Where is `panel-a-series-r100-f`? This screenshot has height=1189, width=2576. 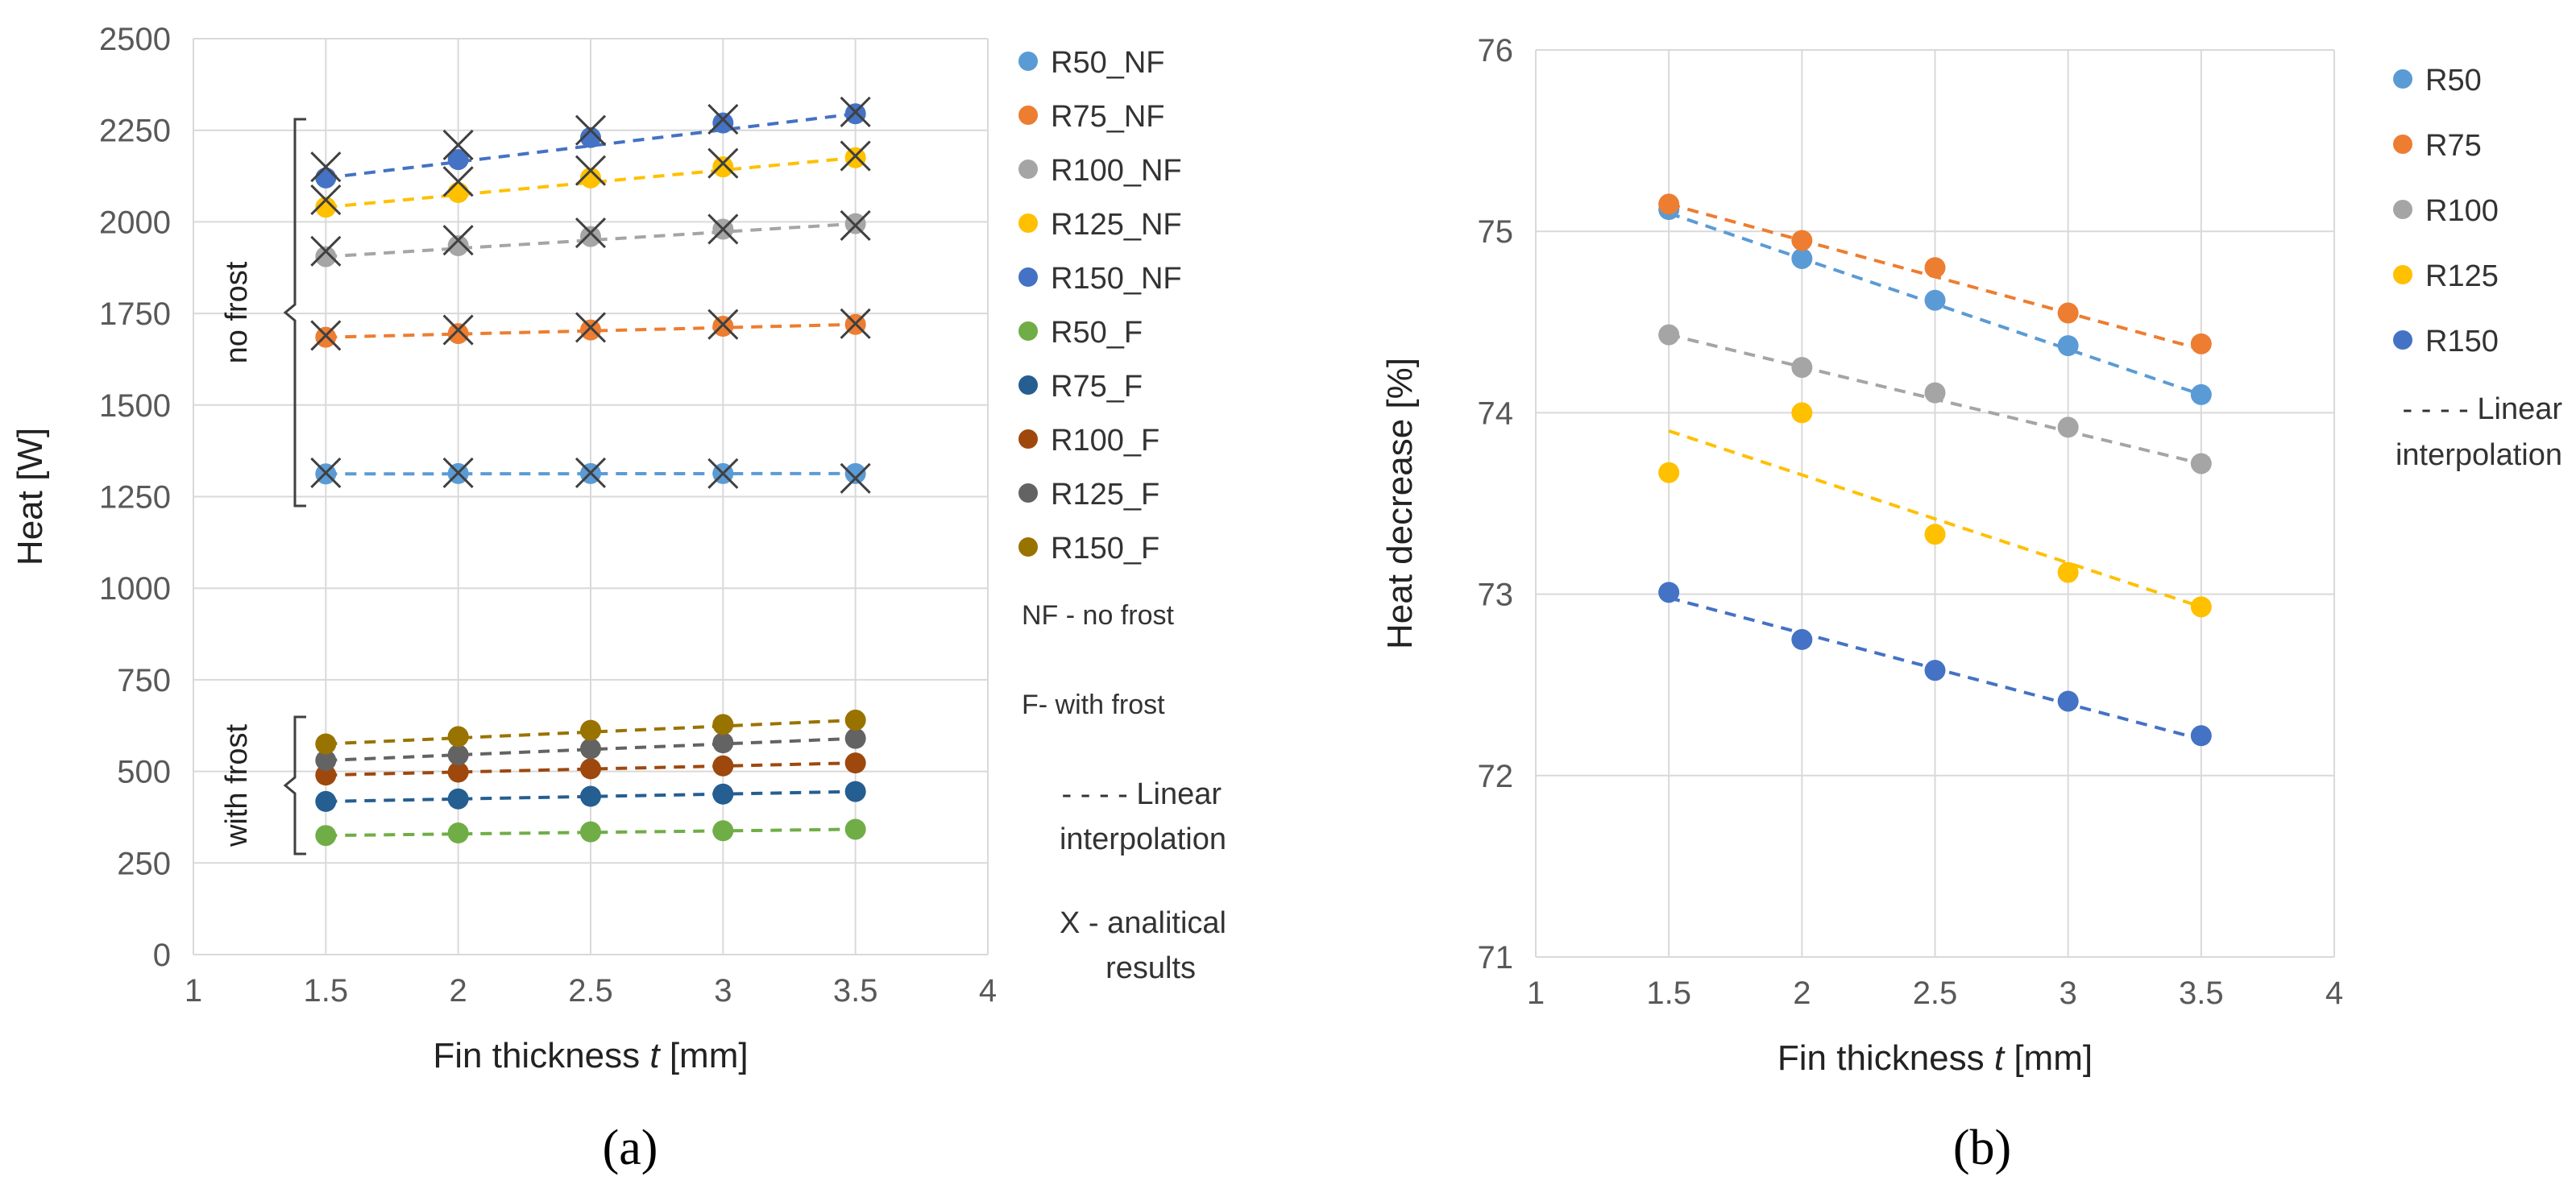
panel-a-series-r100-f is located at coordinates (590, 769).